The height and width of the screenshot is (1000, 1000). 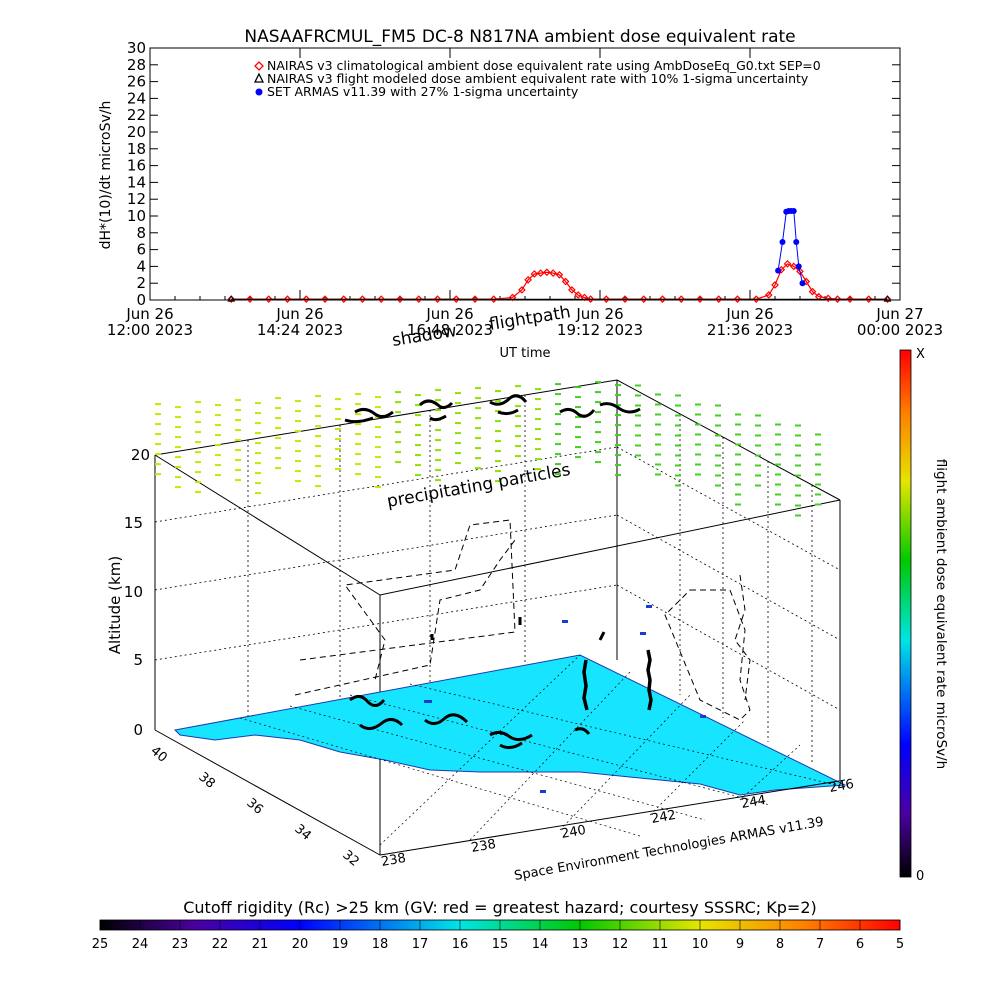 I want to click on y-tick-label: 14, so click(x=136, y=182).